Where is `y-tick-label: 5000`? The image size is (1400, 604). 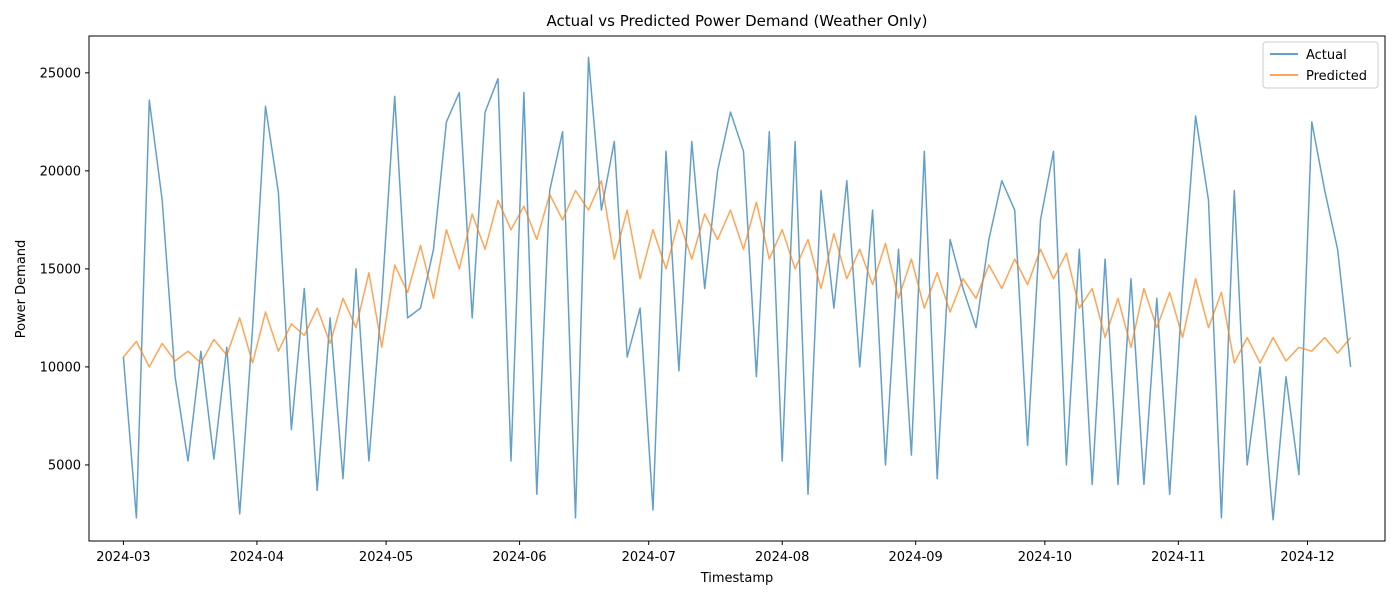
y-tick-label: 5000 is located at coordinates (64, 465).